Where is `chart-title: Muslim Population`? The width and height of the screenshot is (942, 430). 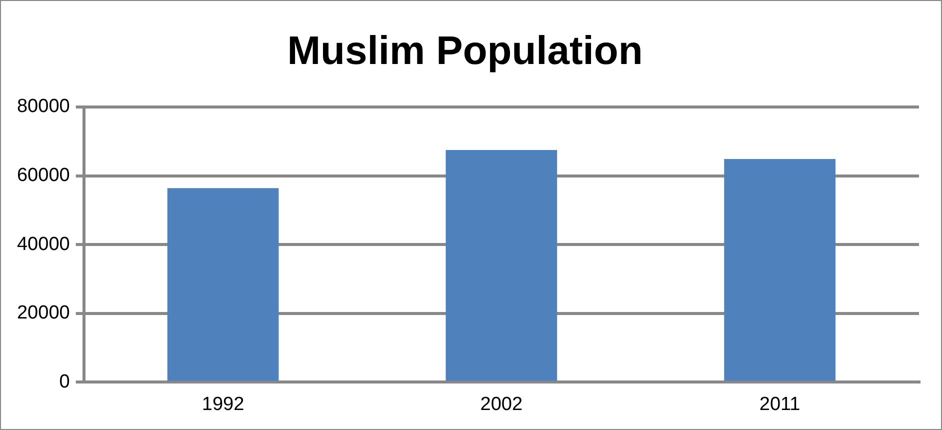
chart-title: Muslim Population is located at coordinates (465, 51).